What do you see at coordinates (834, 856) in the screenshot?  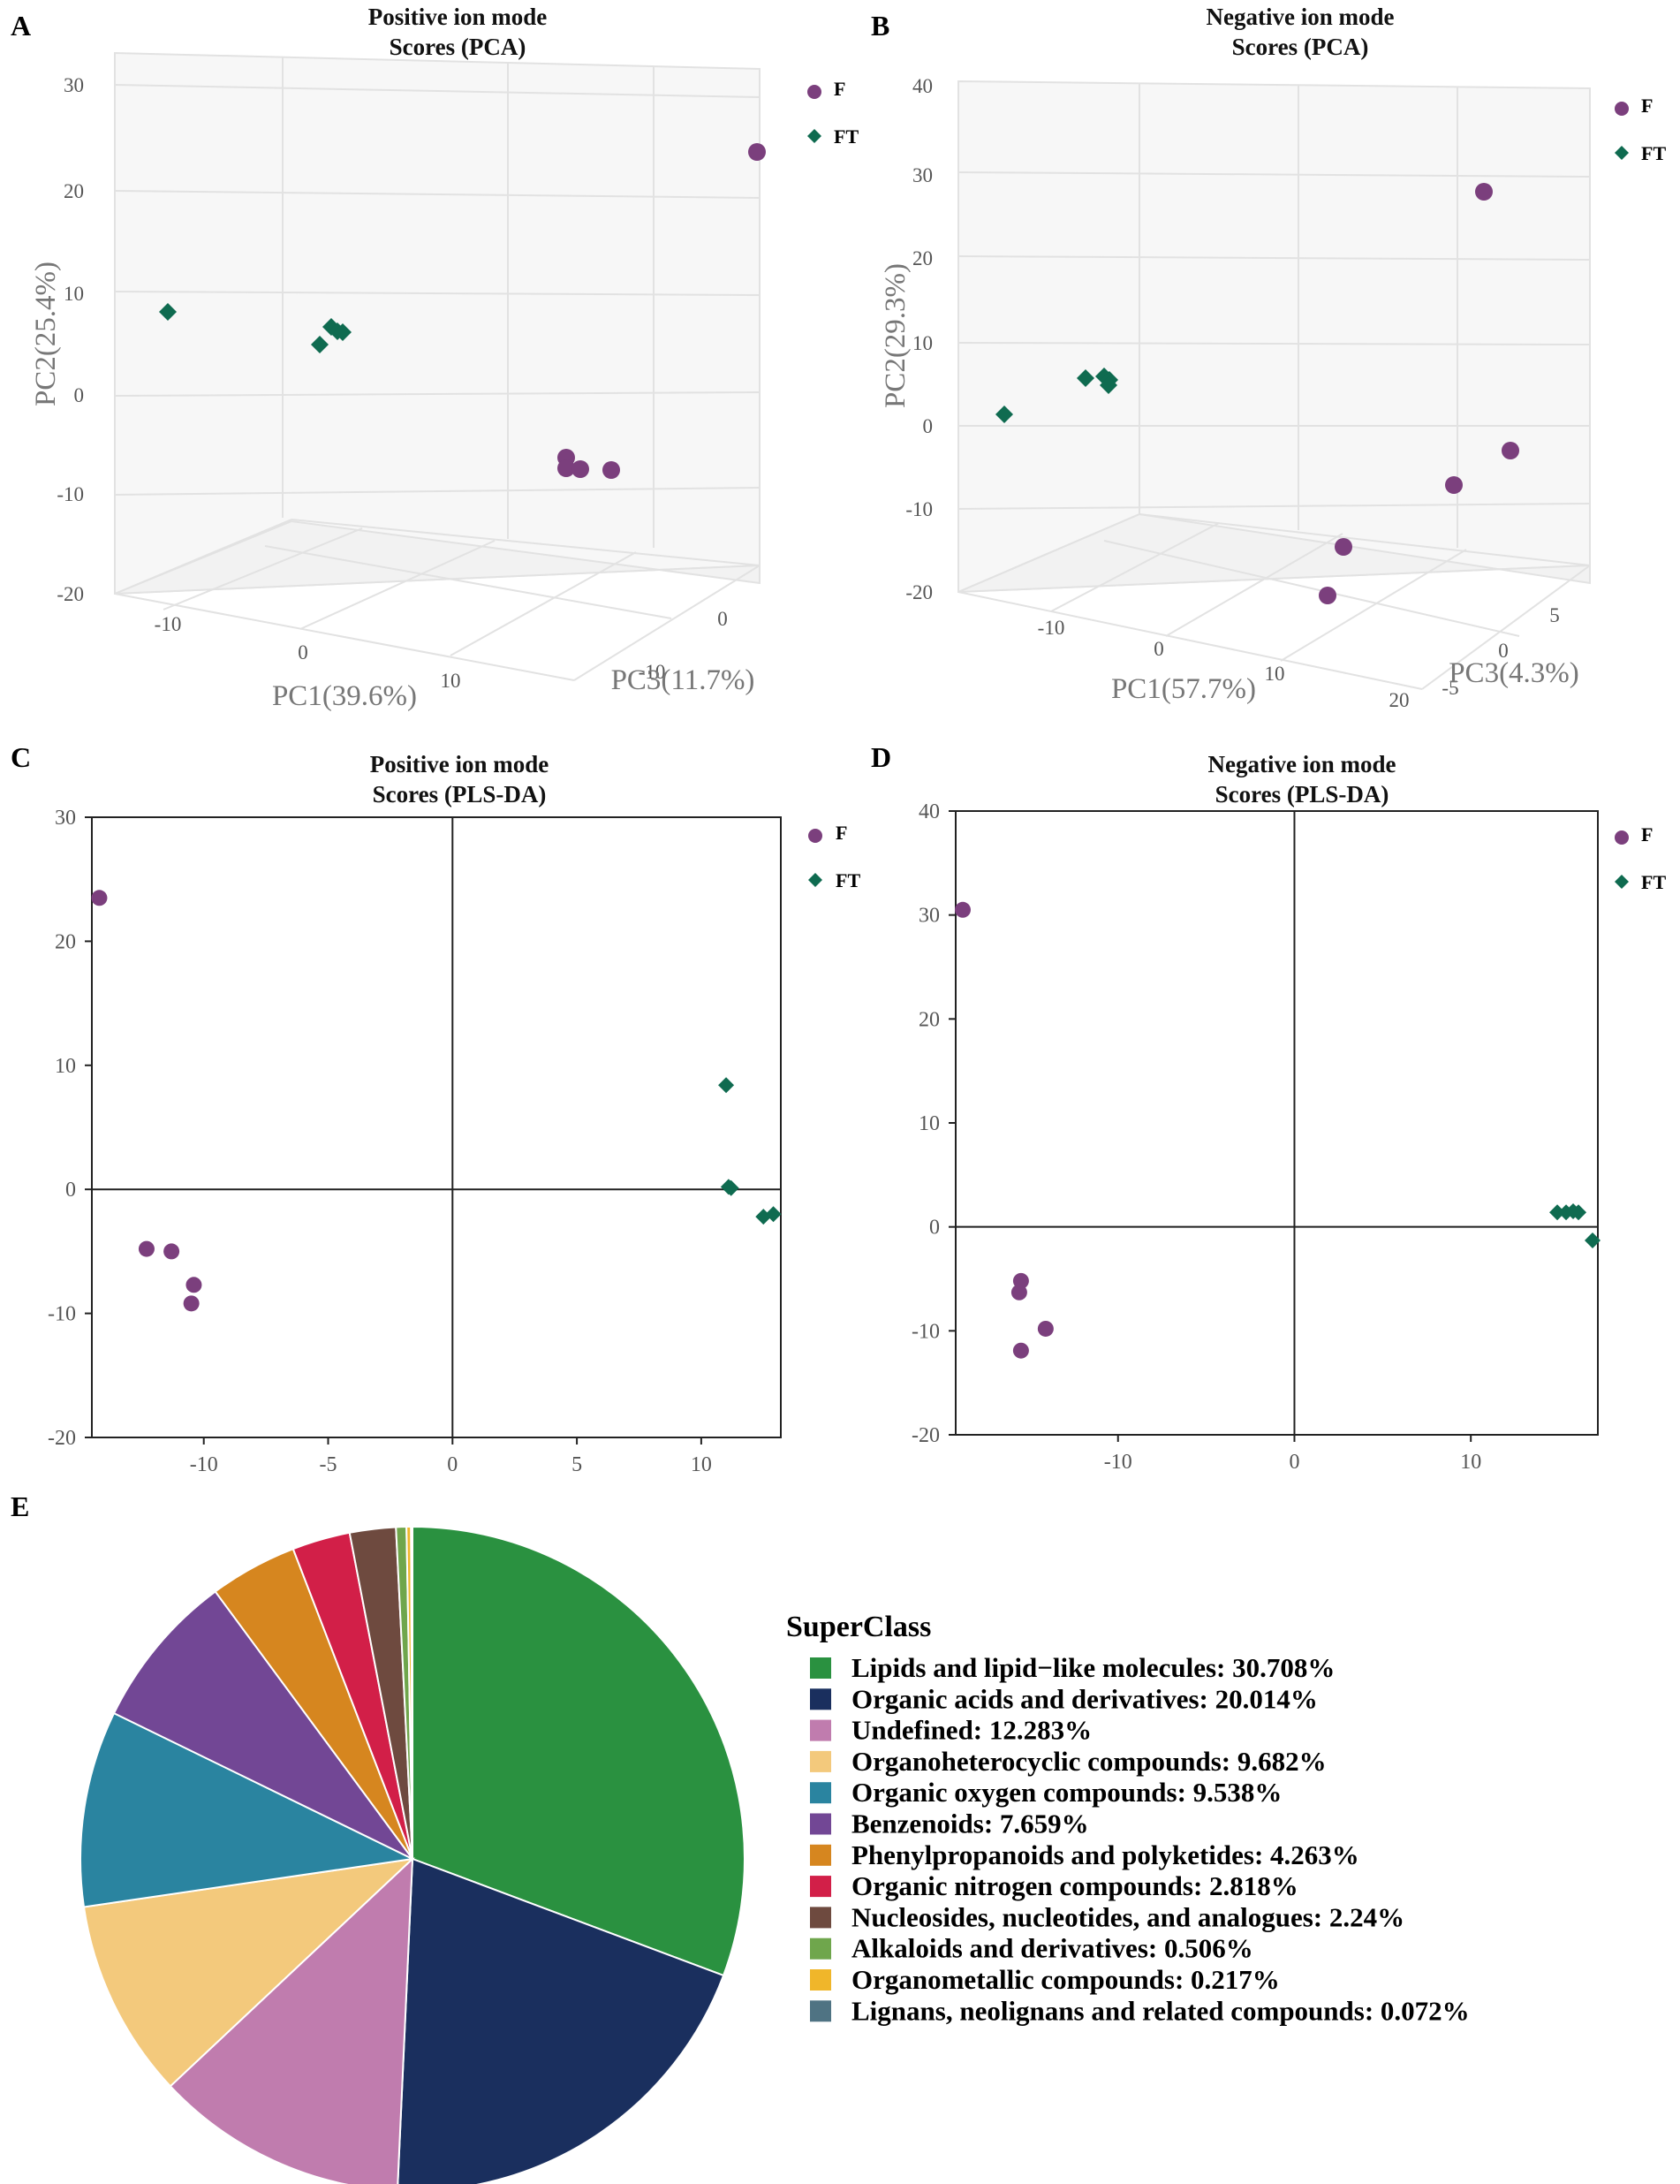 I see `panel-c-legend: F FT` at bounding box center [834, 856].